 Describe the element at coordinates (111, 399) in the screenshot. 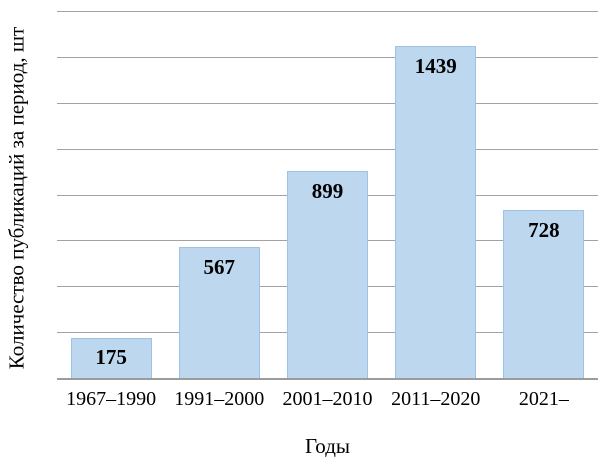

I see `x-tick-label: 1967–1990` at that location.